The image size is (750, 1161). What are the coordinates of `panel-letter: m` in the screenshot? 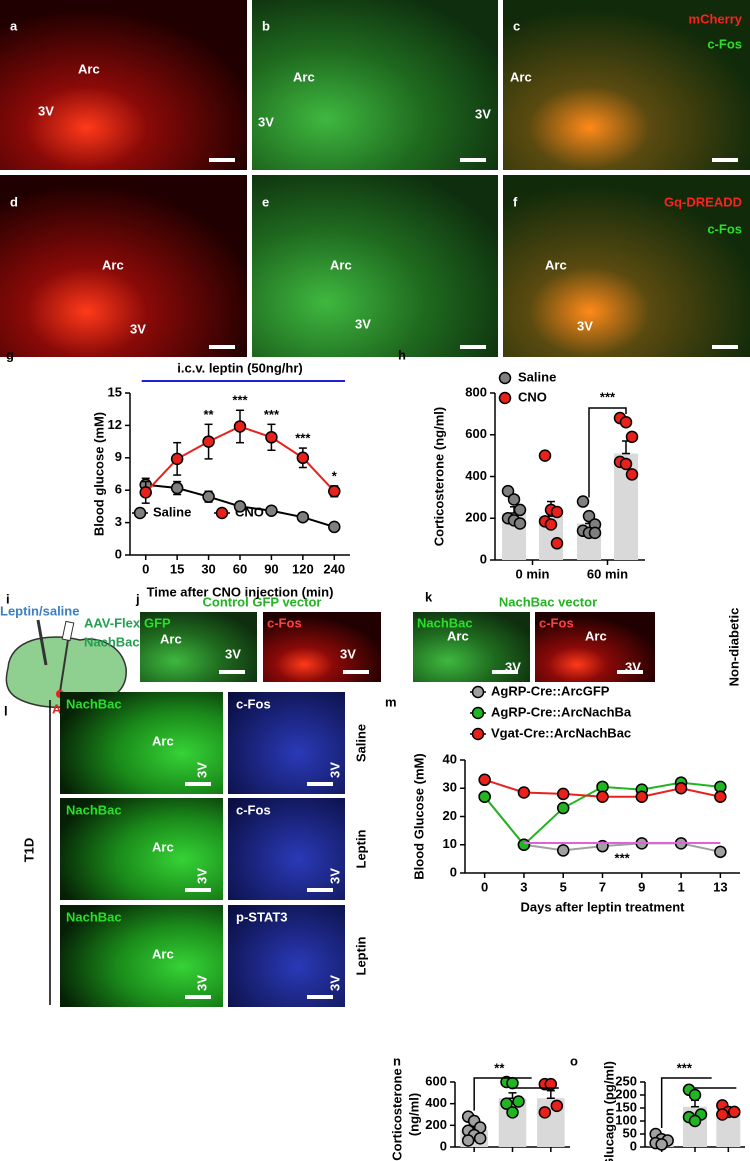 It's located at (391, 701).